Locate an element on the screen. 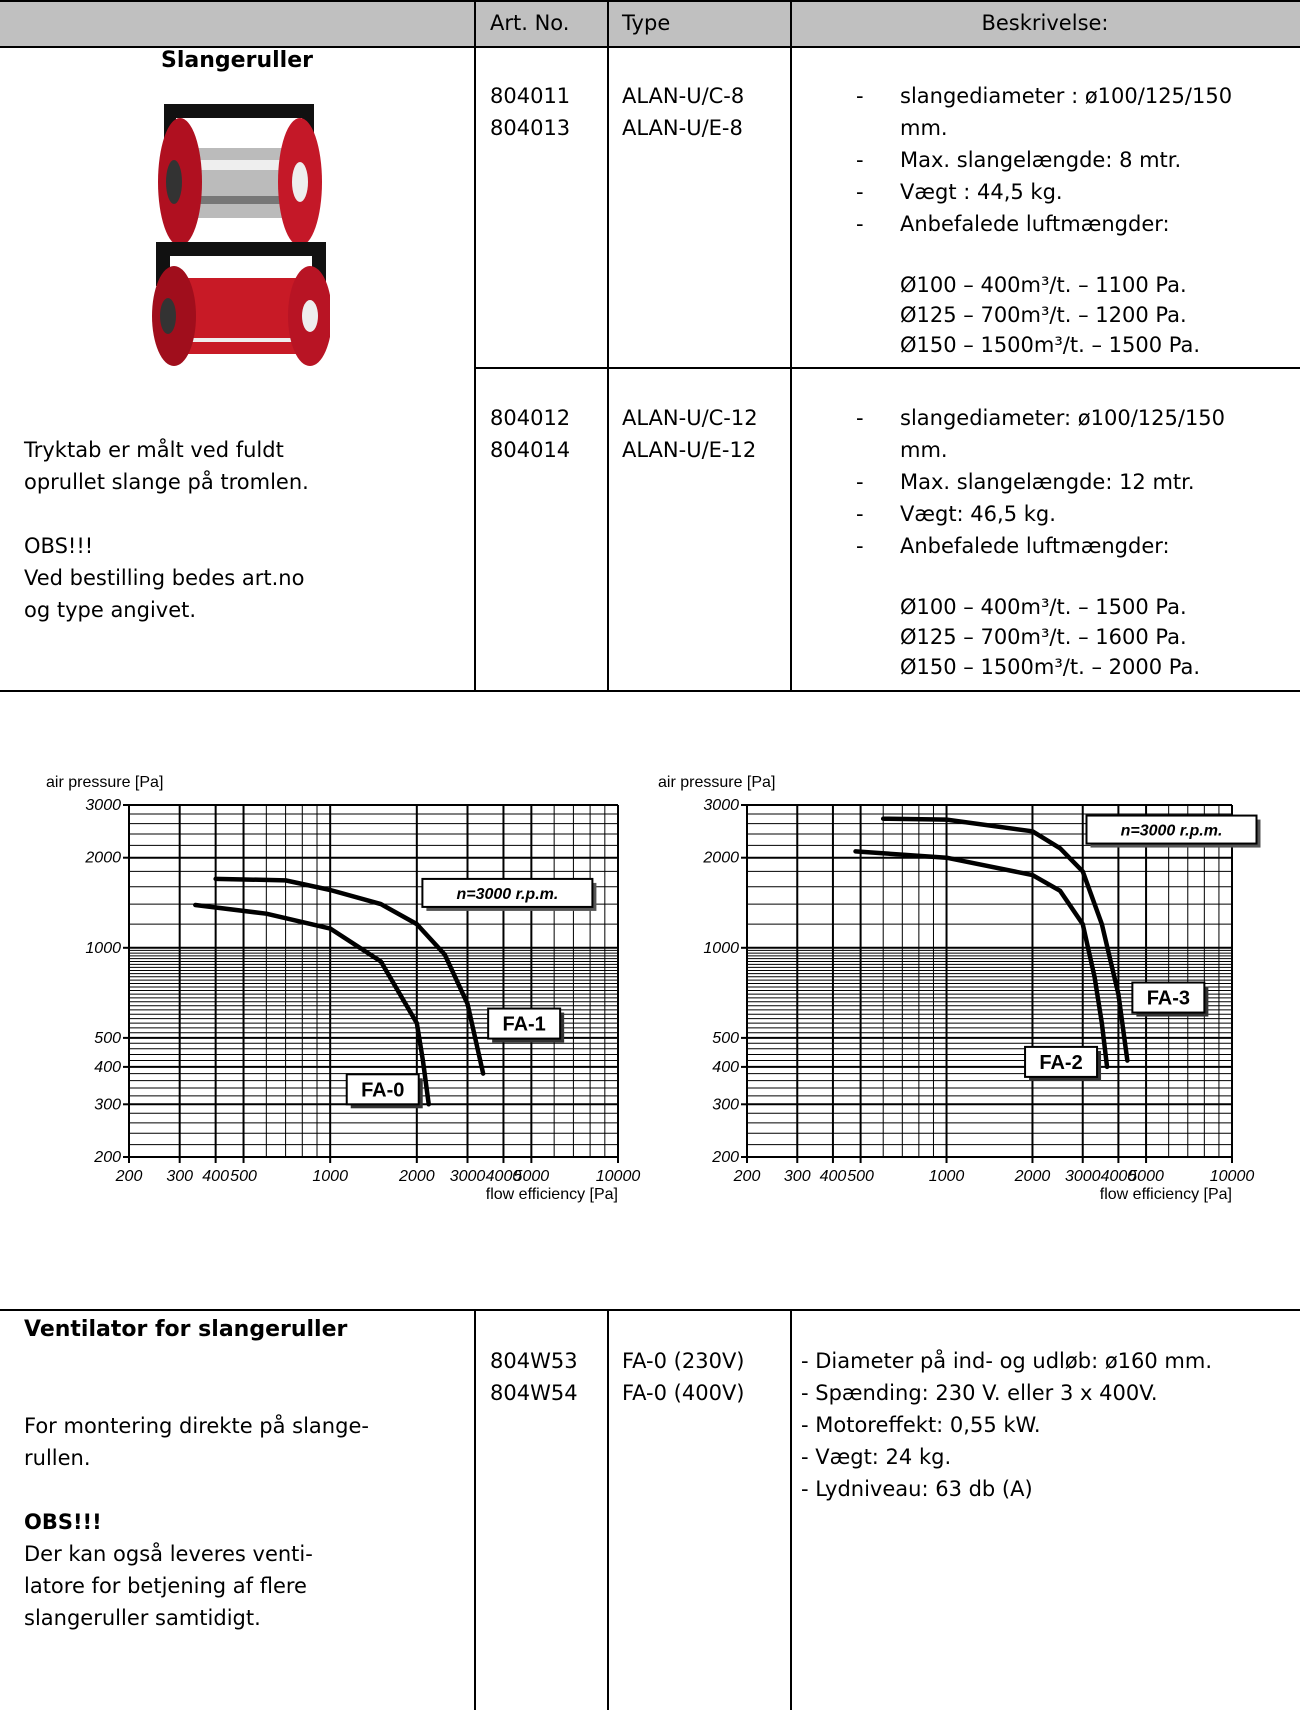 This screenshot has height=1710, width=1300. airflow-line: Ø125 – 700m³/t. – 1600 Pa. is located at coordinates (1043, 637).